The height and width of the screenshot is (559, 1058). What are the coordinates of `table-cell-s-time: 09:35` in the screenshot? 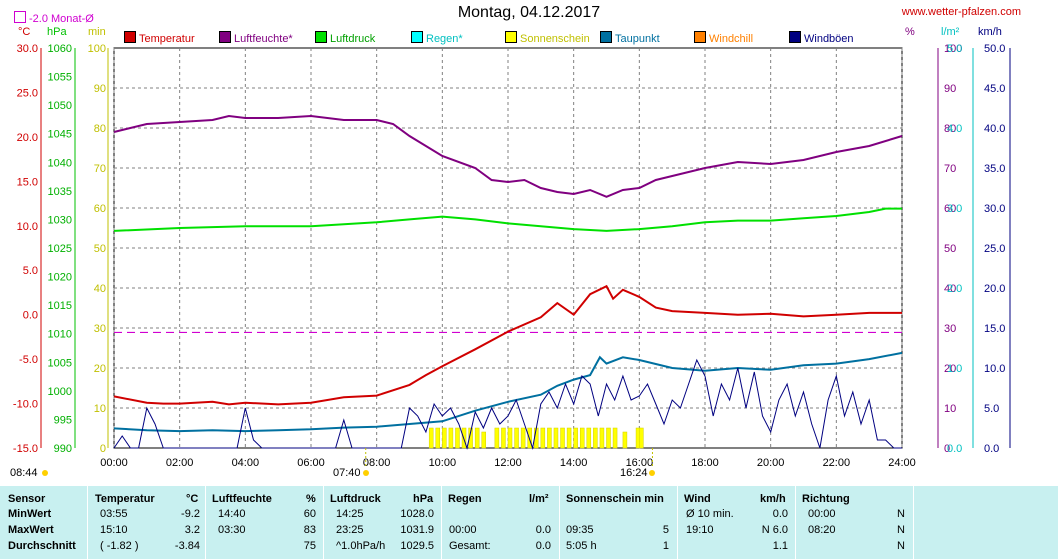 It's located at (580, 530).